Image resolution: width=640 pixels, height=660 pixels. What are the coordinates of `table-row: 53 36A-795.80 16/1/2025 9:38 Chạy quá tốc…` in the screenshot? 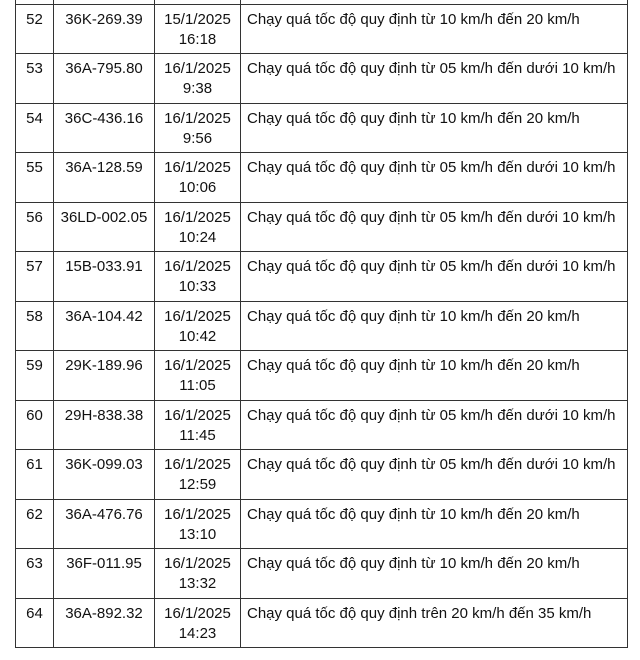 It's located at (321, 78).